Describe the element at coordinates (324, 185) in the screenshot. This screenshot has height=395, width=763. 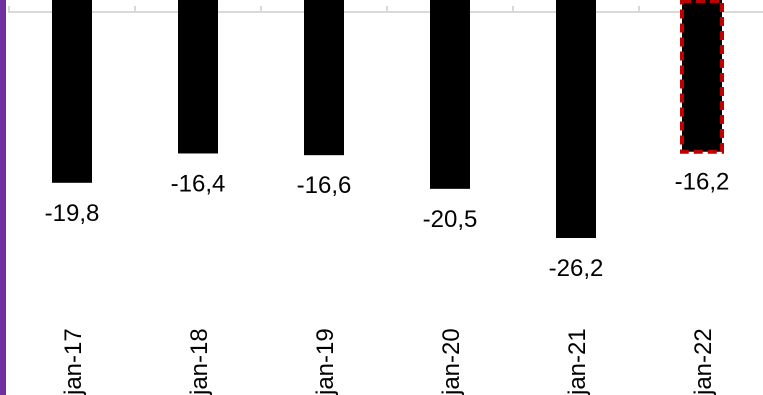
I see `data-label-jan-19: -16,6` at that location.